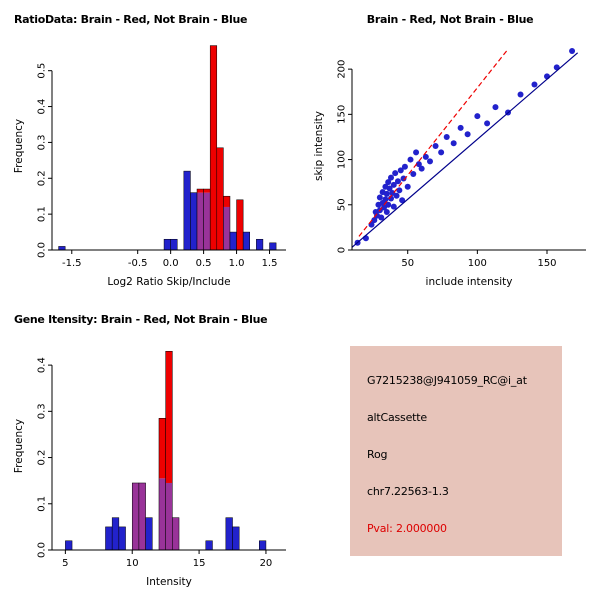 Image resolution: width=600 pixels, height=600 pixels. I want to click on y-tick-label: 150, so click(342, 114).